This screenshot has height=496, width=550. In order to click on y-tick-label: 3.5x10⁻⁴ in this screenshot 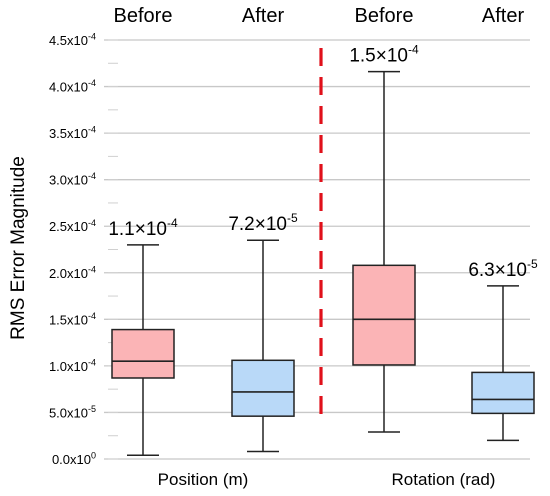, I will do `click(72, 133)`.